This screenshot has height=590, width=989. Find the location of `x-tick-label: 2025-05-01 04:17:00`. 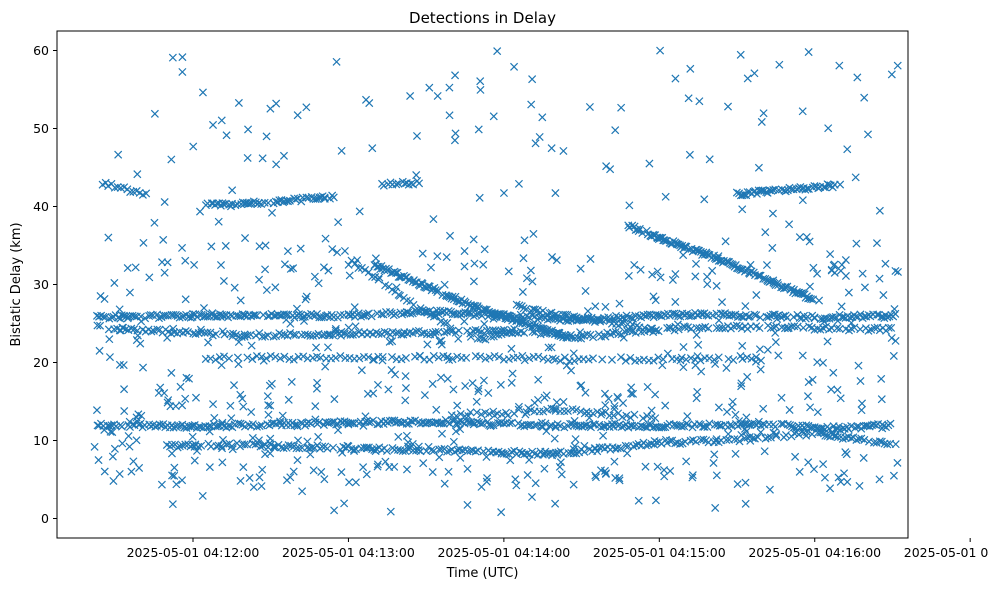

x-tick-label: 2025-05-01 04:17:00 is located at coordinates (946, 552).